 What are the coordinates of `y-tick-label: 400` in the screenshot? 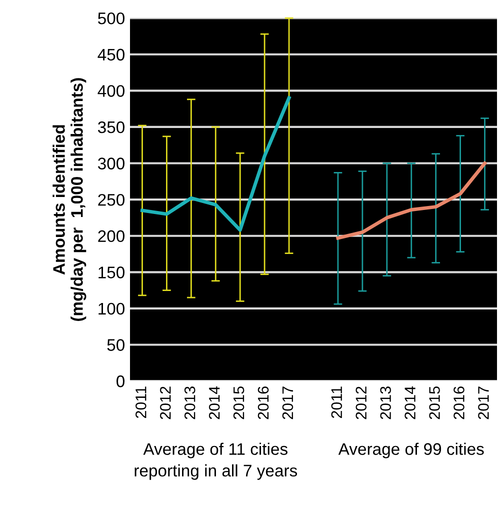 It's located at (111, 91).